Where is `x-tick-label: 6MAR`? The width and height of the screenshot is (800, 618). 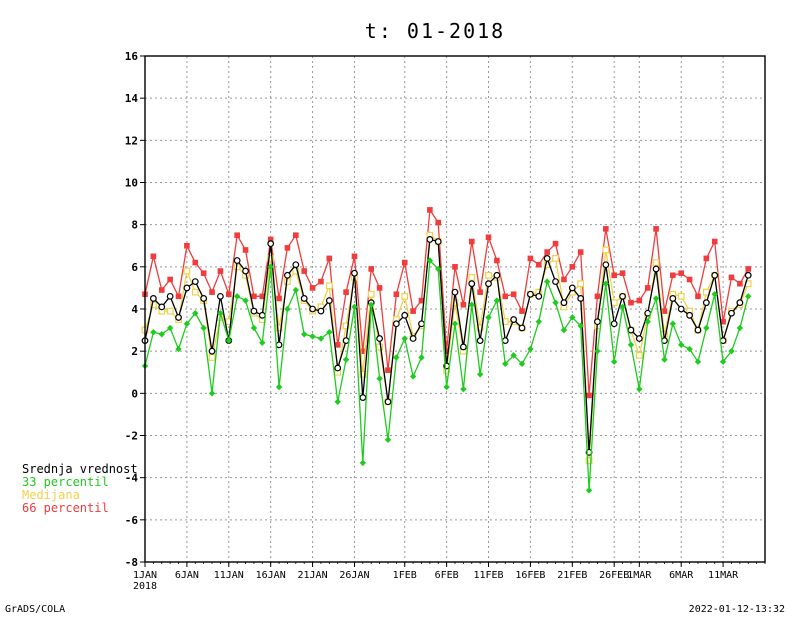
x-tick-label: 6MAR is located at coordinates (681, 575).